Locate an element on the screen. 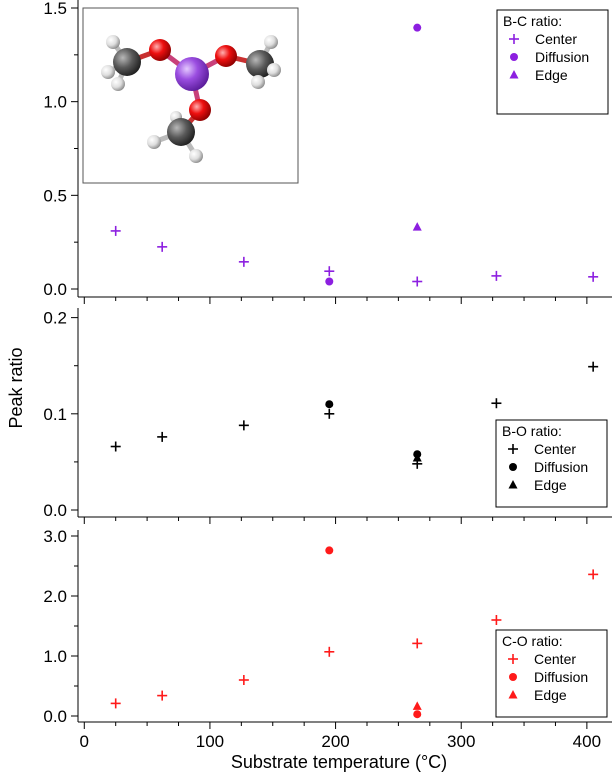 Image resolution: width=613 pixels, height=775 pixels. molecule-inset is located at coordinates (190, 95).